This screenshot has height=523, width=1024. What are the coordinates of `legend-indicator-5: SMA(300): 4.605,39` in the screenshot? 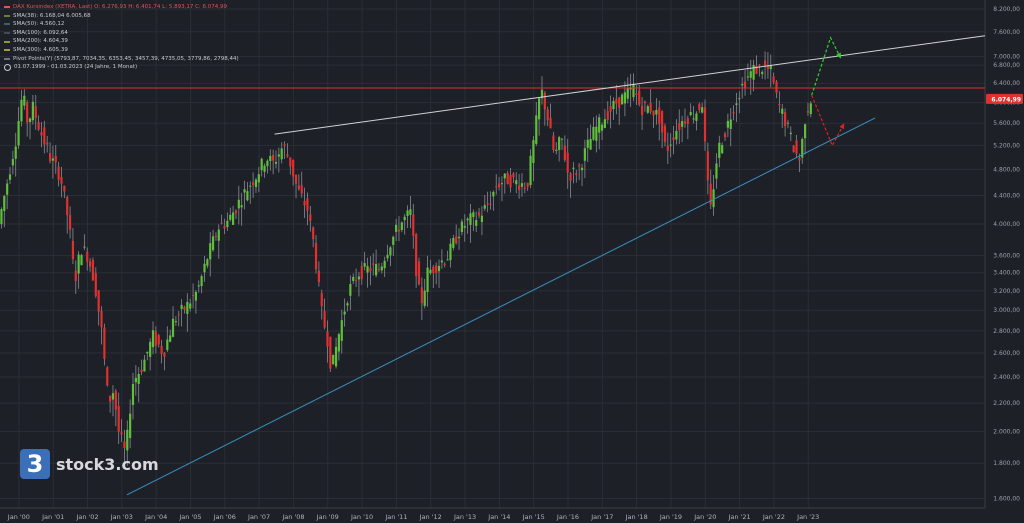 It's located at (121, 50).